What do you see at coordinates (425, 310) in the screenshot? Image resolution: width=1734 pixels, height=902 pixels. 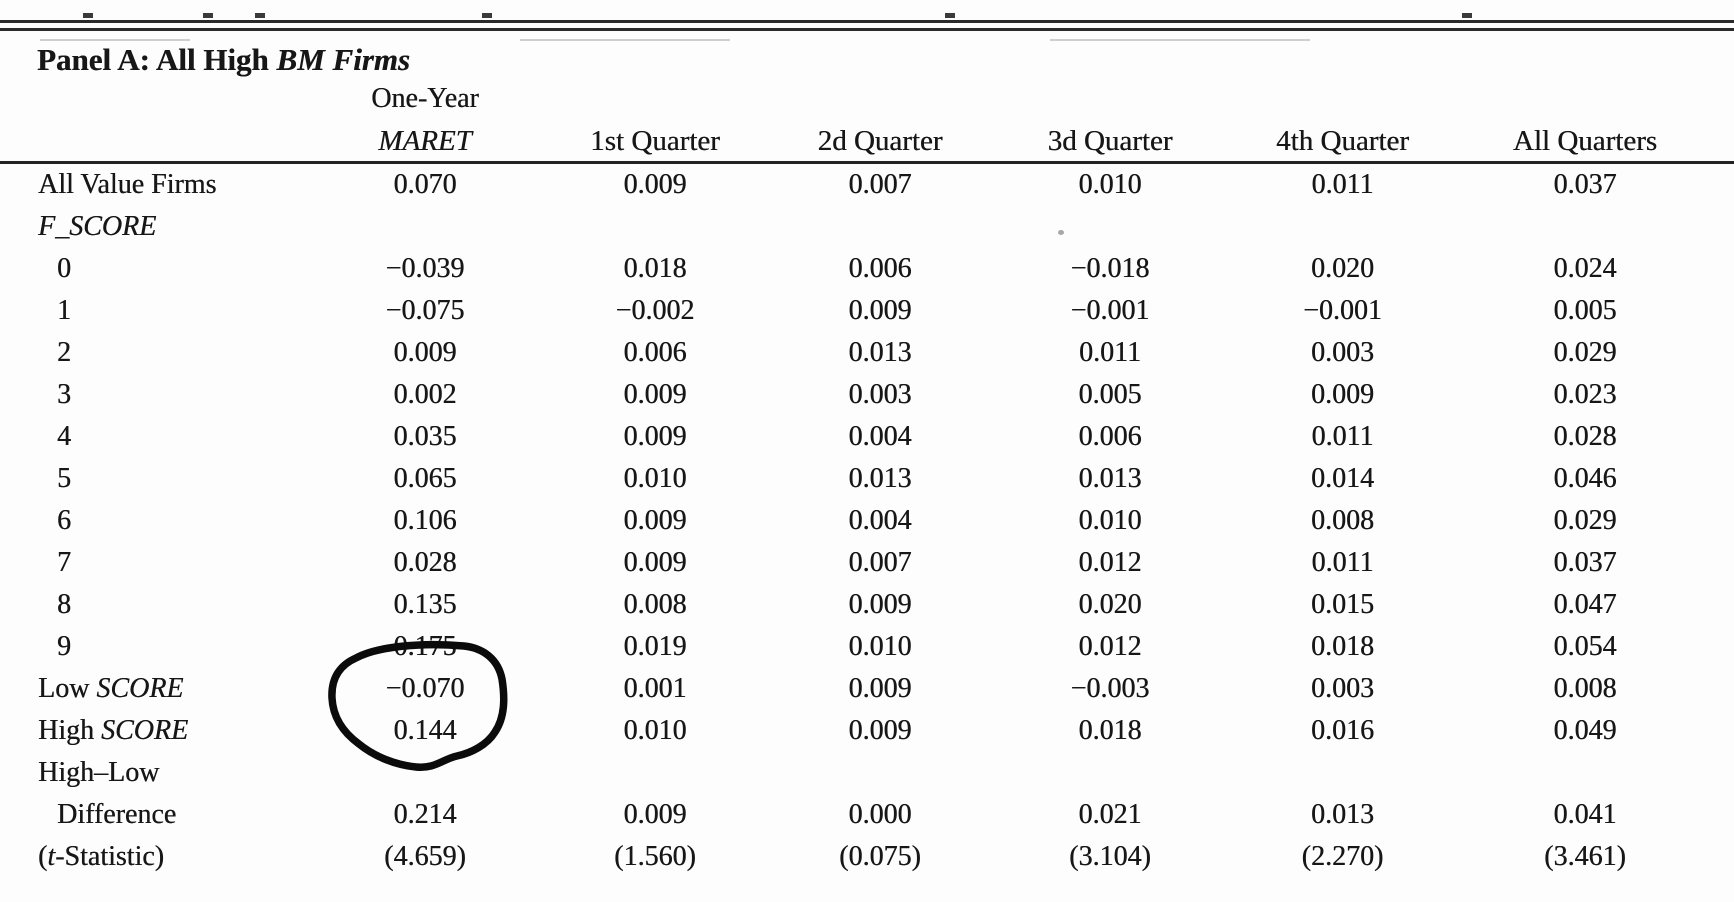 I see `cell-maret: −0.075` at bounding box center [425, 310].